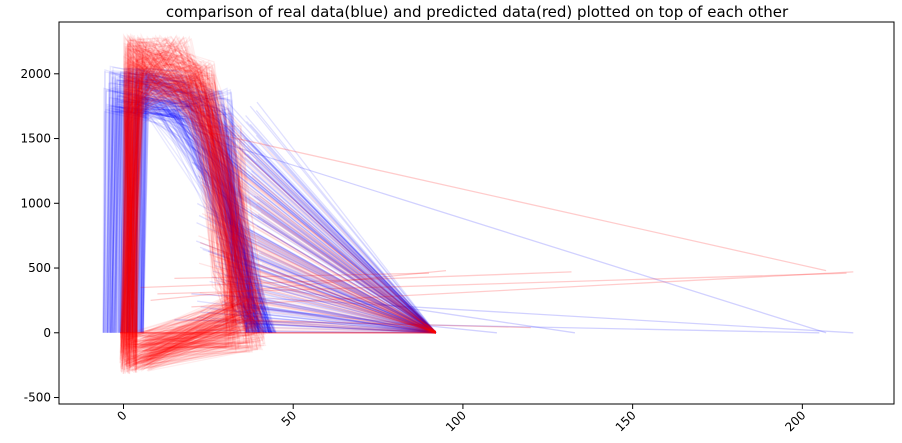 This screenshot has height=443, width=902. What do you see at coordinates (289, 418) in the screenshot?
I see `x-tick-label: 50` at bounding box center [289, 418].